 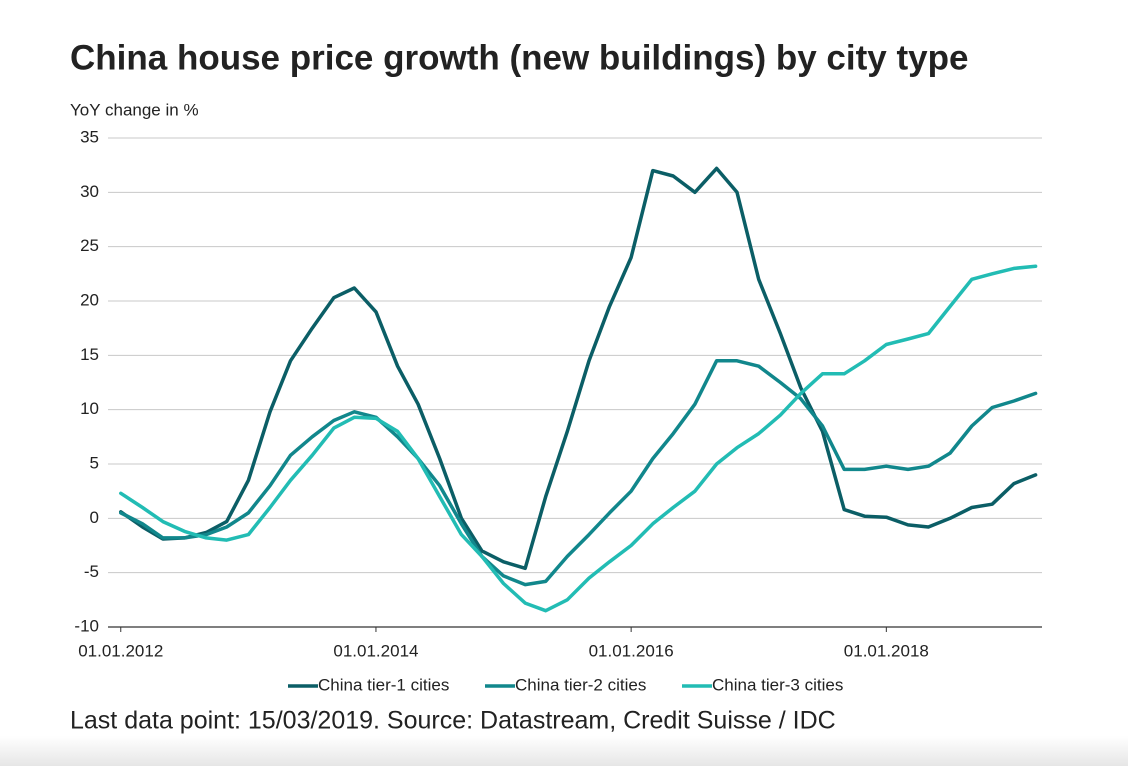 What do you see at coordinates (886, 650) in the screenshot?
I see `x-tick-label: 01.01.2018` at bounding box center [886, 650].